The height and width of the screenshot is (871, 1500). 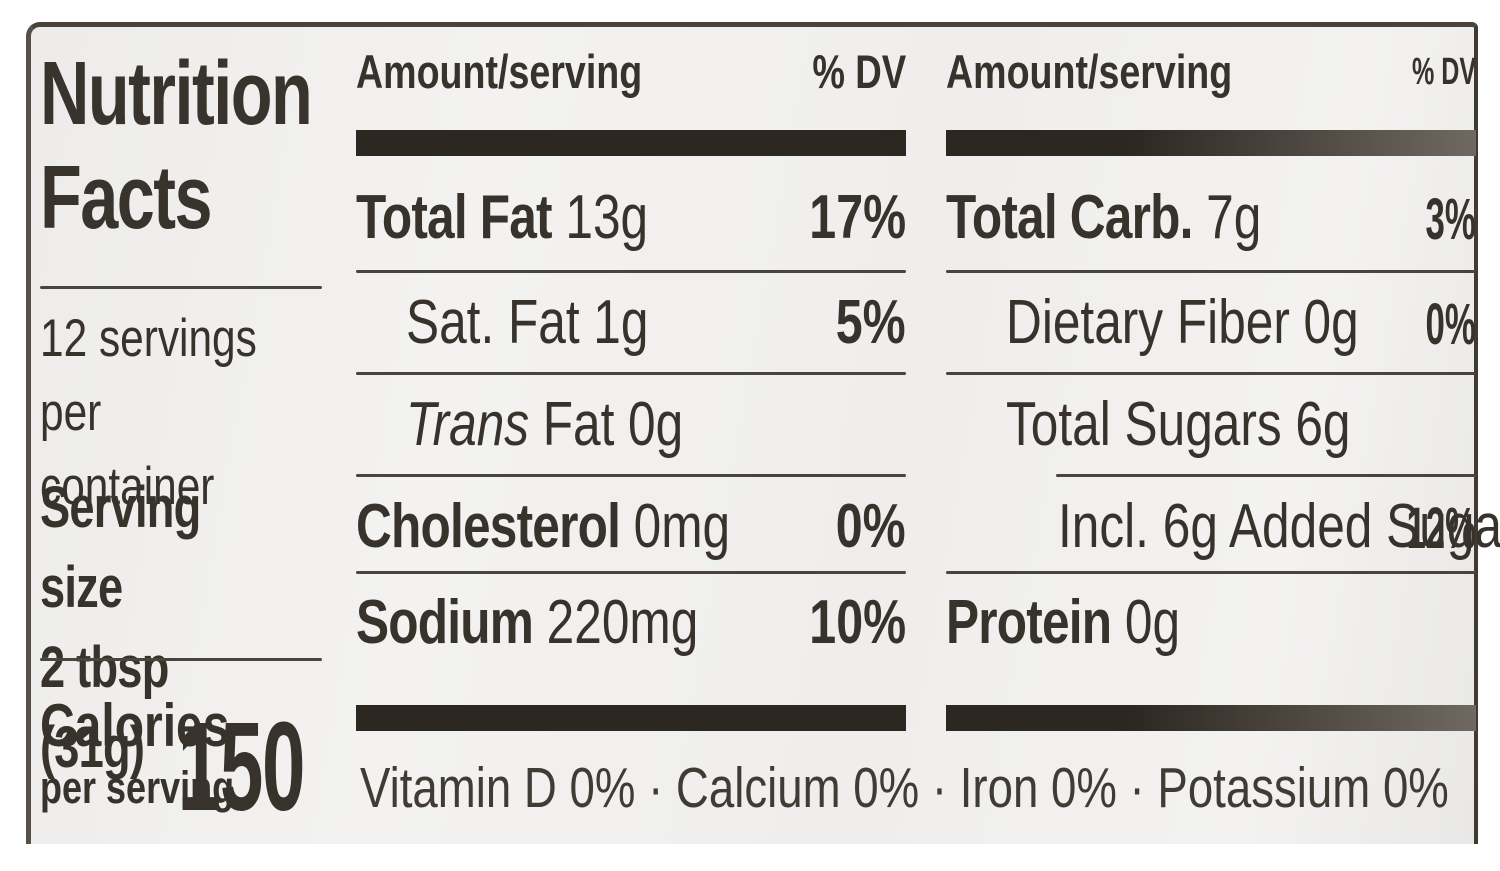 What do you see at coordinates (857, 622) in the screenshot?
I see `nutrient-dv: 10%` at bounding box center [857, 622].